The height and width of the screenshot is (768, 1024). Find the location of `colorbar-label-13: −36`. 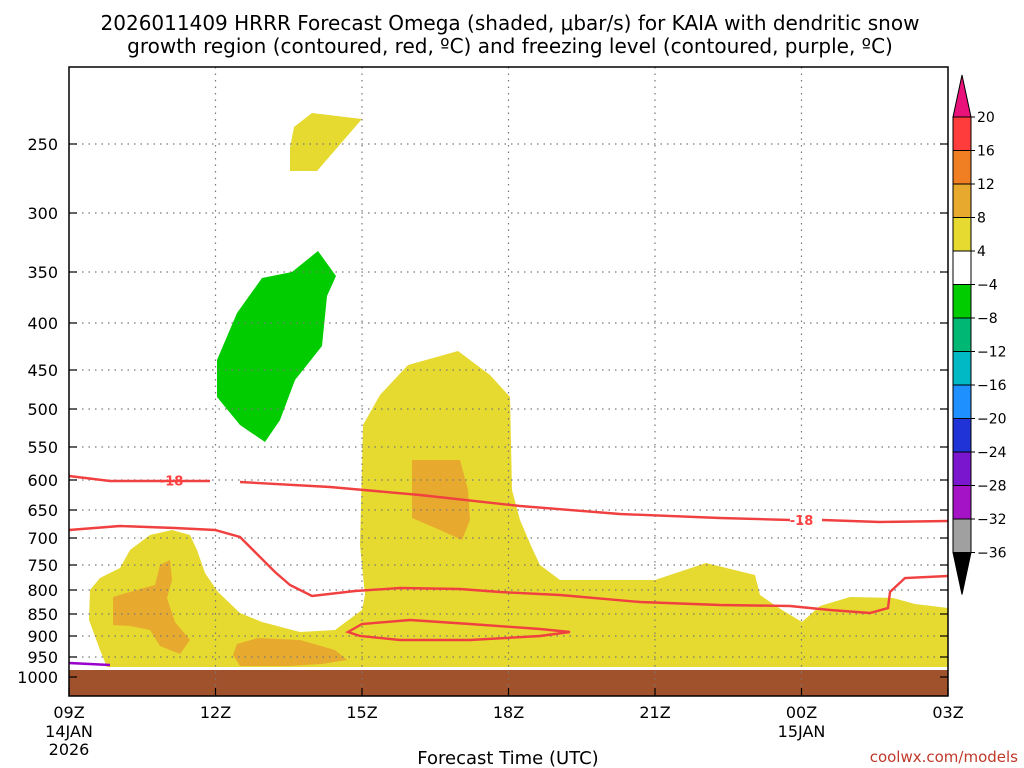

colorbar-label-13: −36 is located at coordinates (992, 554).